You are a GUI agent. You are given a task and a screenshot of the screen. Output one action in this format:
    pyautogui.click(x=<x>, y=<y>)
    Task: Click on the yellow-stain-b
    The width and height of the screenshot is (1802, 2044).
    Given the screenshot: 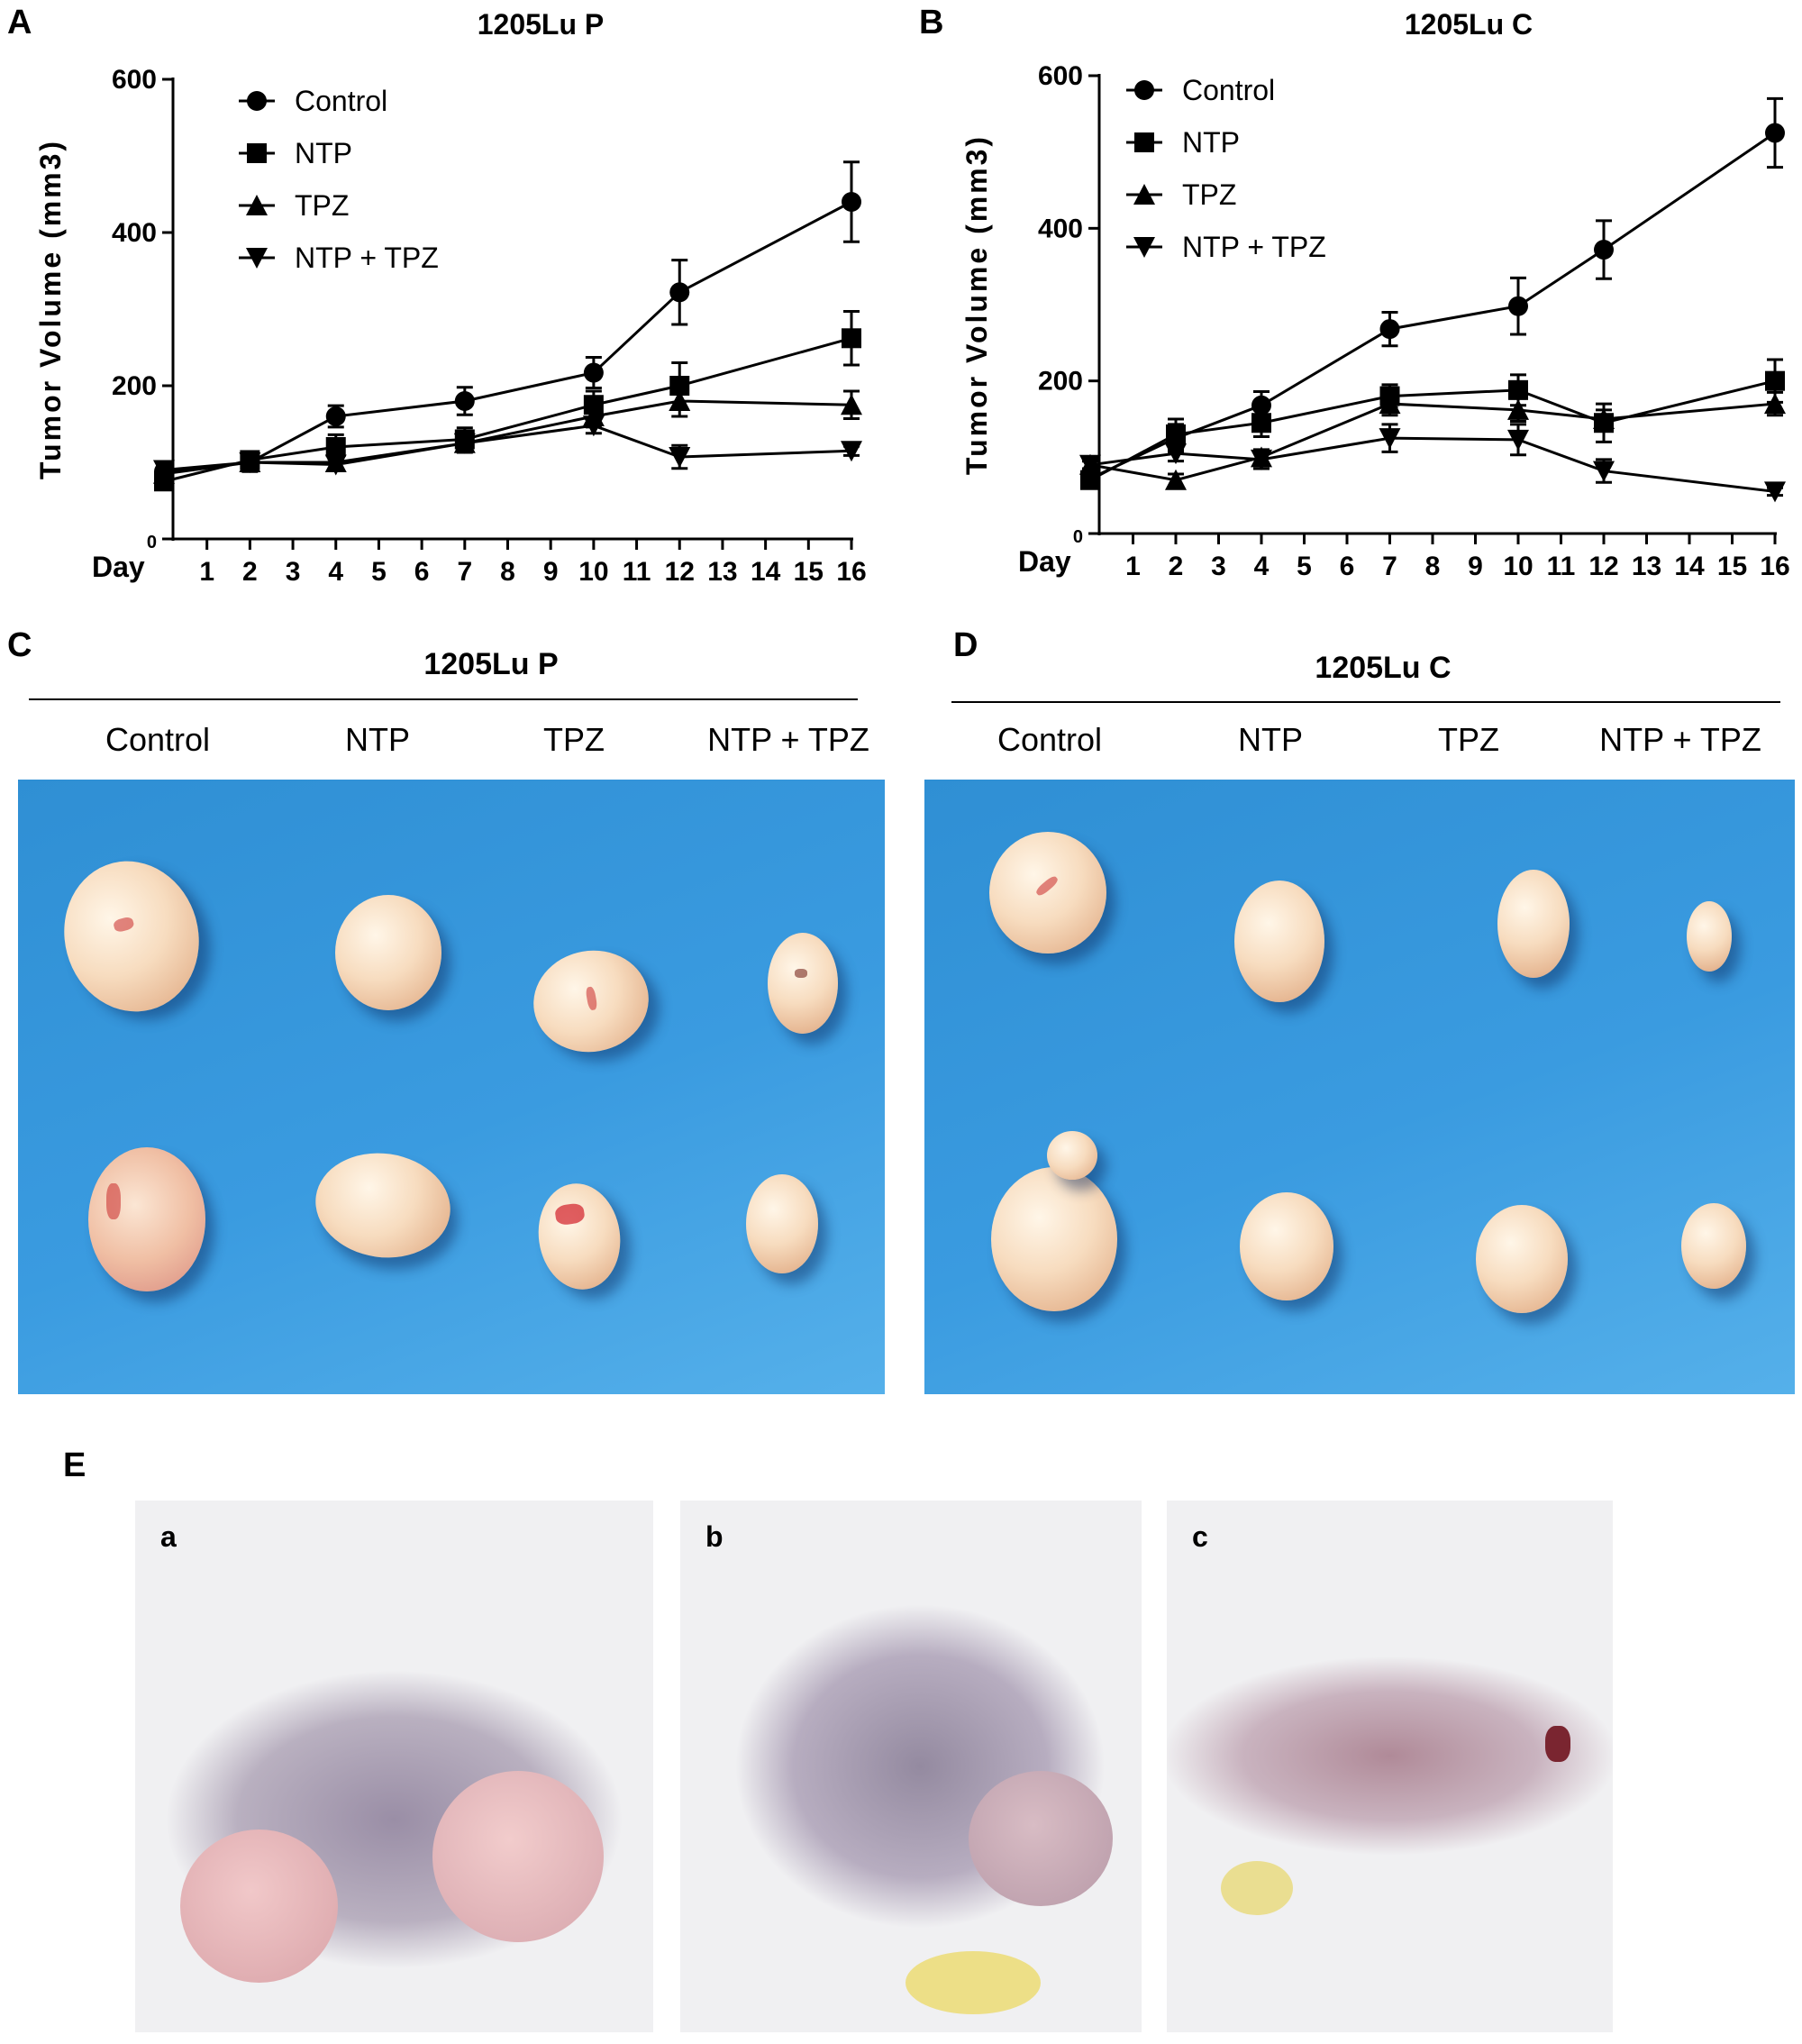 What is the action you would take?
    pyautogui.click(x=973, y=1982)
    